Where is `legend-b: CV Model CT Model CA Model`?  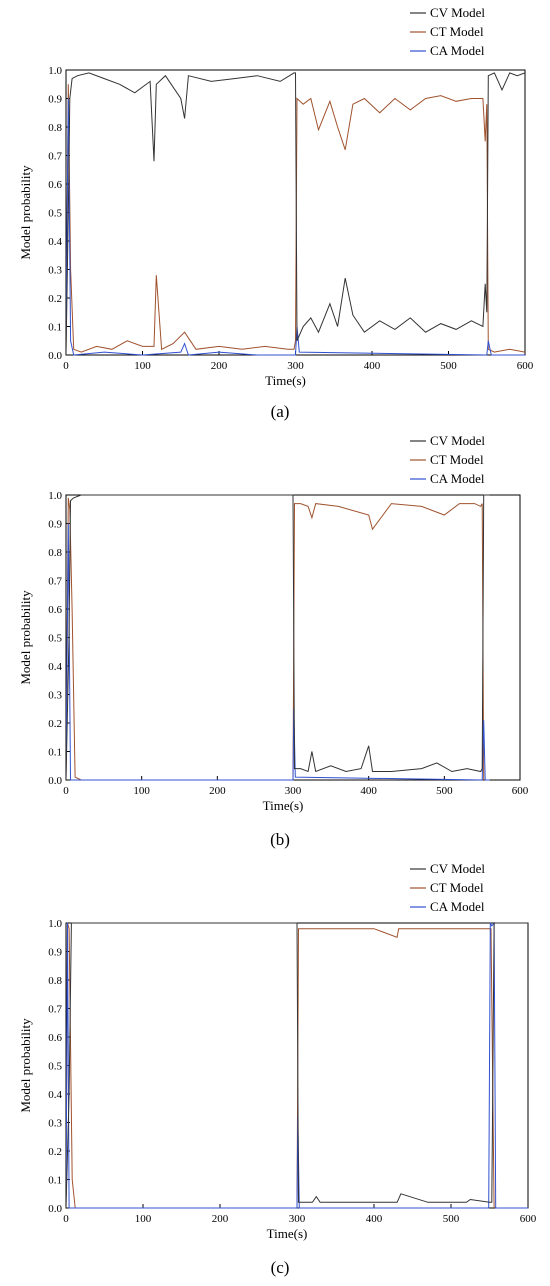 legend-b: CV Model CT Model CA Model is located at coordinates (447, 459).